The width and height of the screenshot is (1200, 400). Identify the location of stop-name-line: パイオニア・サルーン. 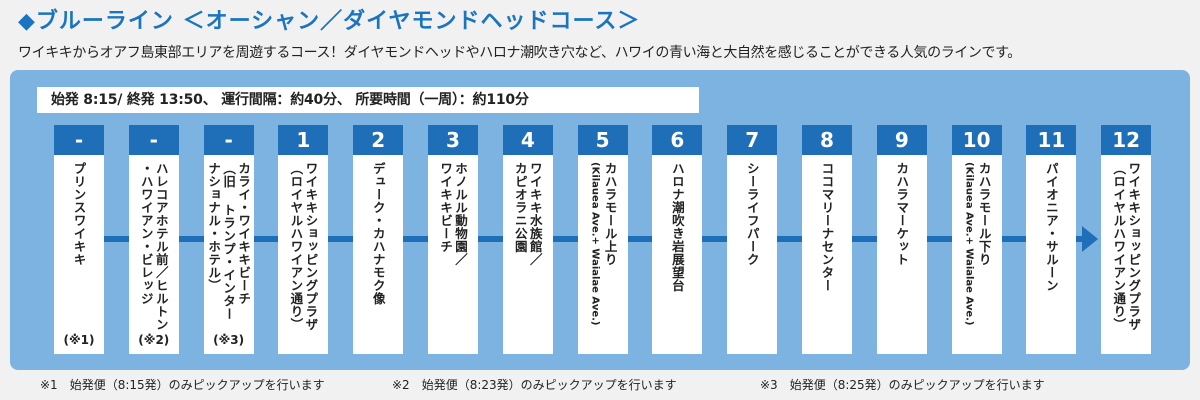
(1051, 227).